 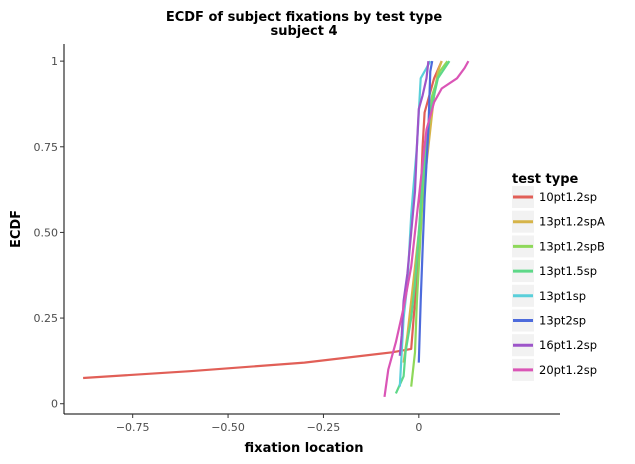 What do you see at coordinates (568, 271) in the screenshot?
I see `legend-label-13pt1.5sp: 13pt1.5sp` at bounding box center [568, 271].